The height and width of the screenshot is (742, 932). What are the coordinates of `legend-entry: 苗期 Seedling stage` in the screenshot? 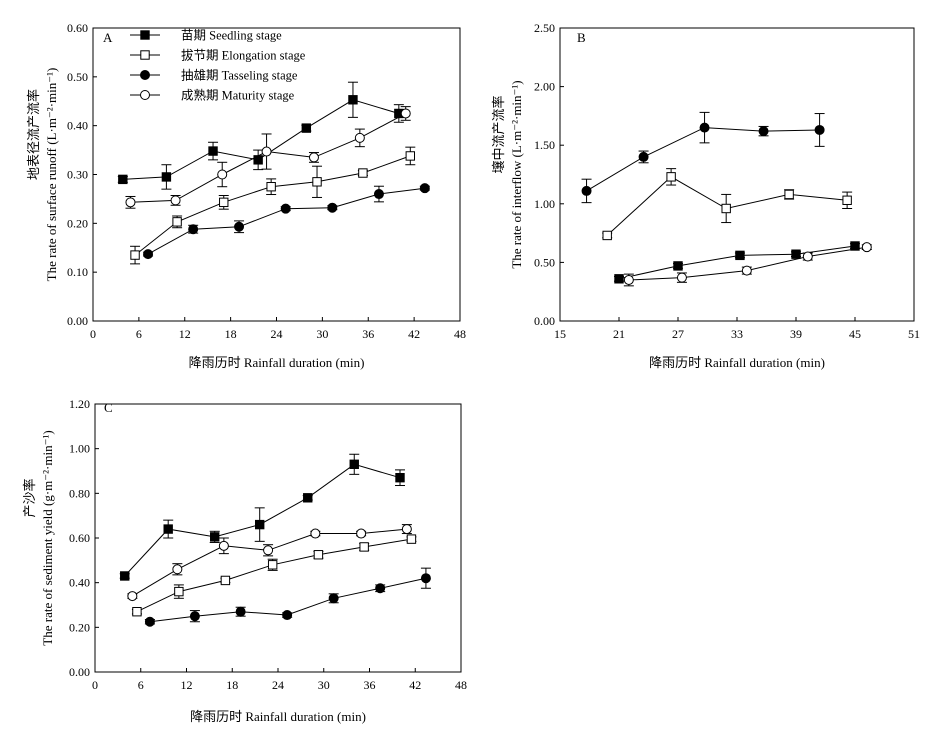 It's located at (231, 36).